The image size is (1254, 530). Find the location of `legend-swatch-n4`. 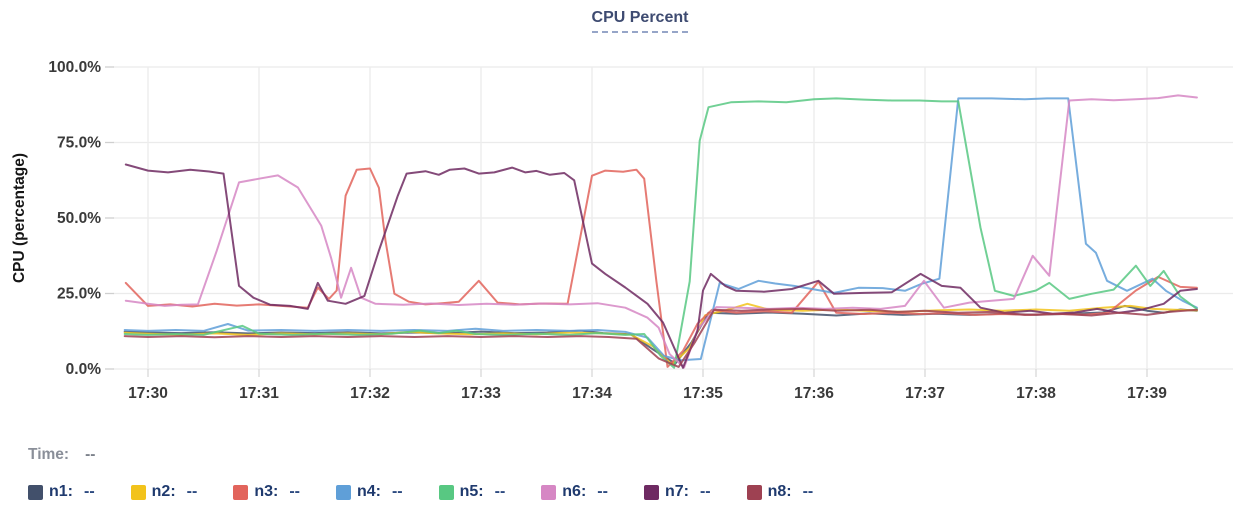

legend-swatch-n4 is located at coordinates (343, 492).